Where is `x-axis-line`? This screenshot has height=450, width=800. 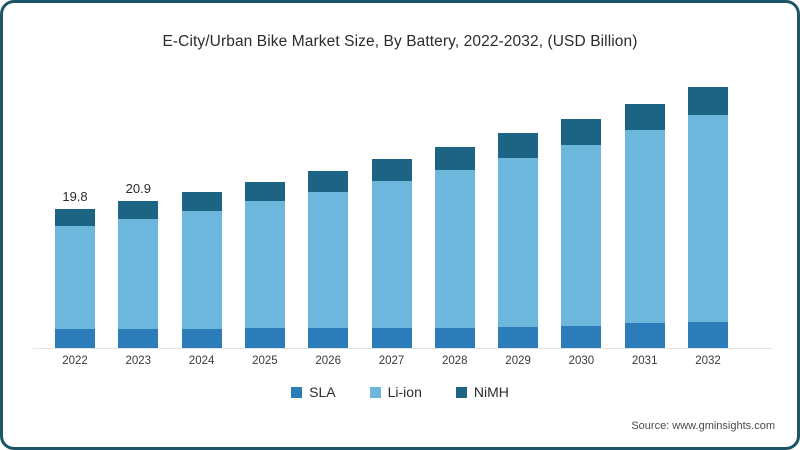
x-axis-line is located at coordinates (403, 348).